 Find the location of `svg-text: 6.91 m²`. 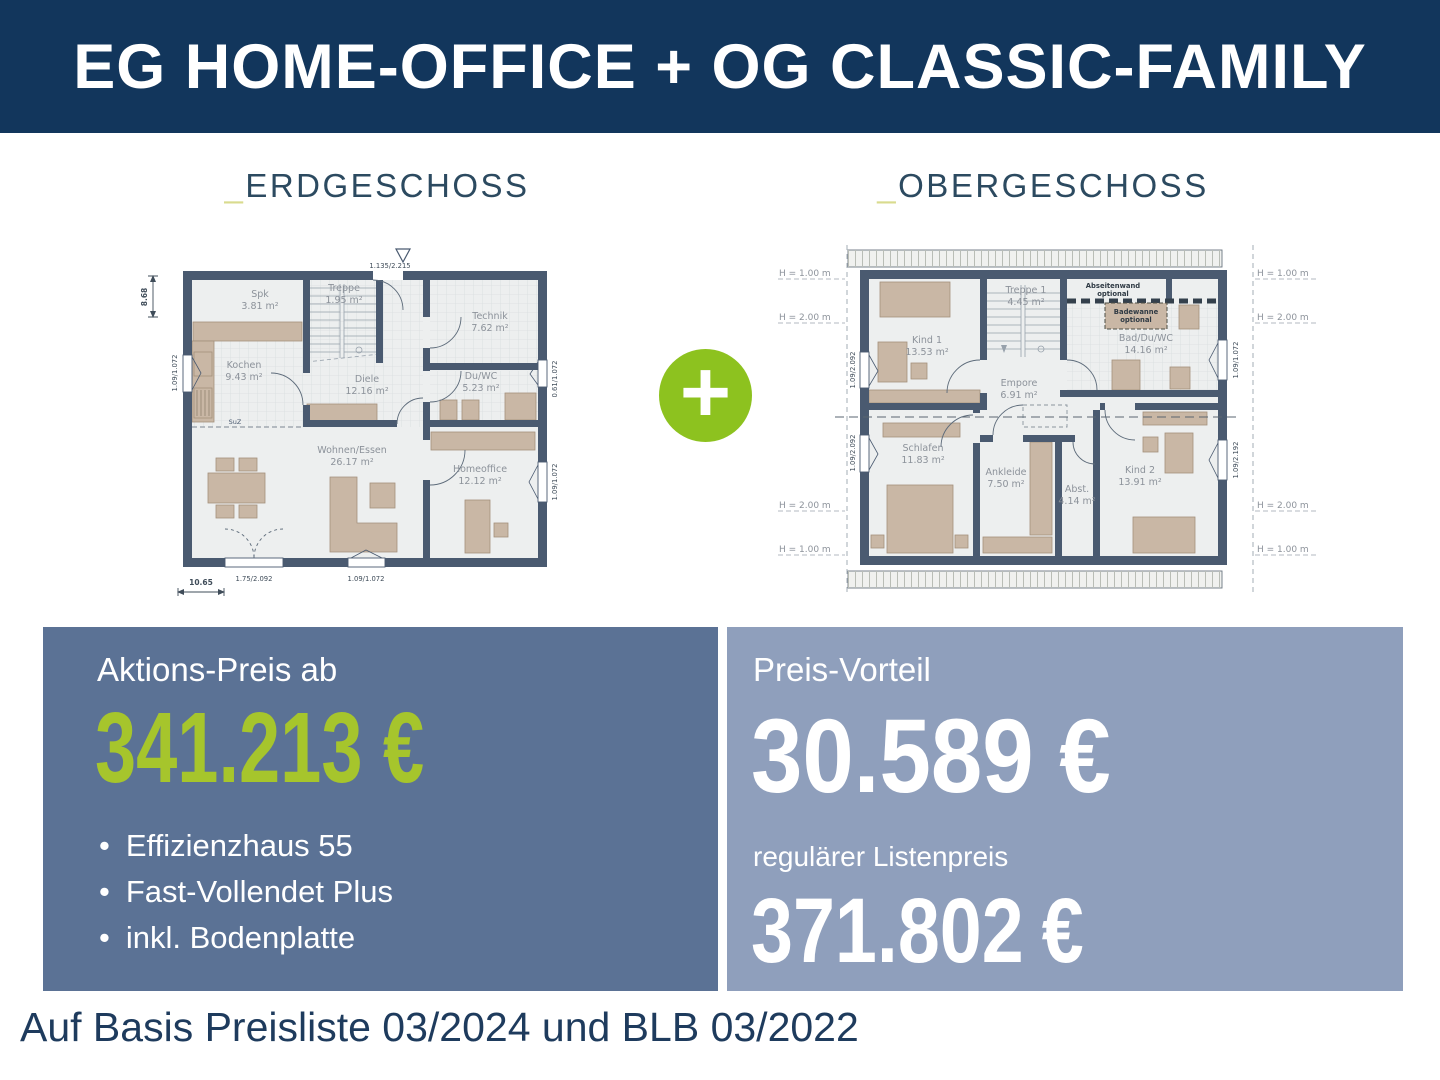

svg-text: 6.91 m² is located at coordinates (1018, 395).